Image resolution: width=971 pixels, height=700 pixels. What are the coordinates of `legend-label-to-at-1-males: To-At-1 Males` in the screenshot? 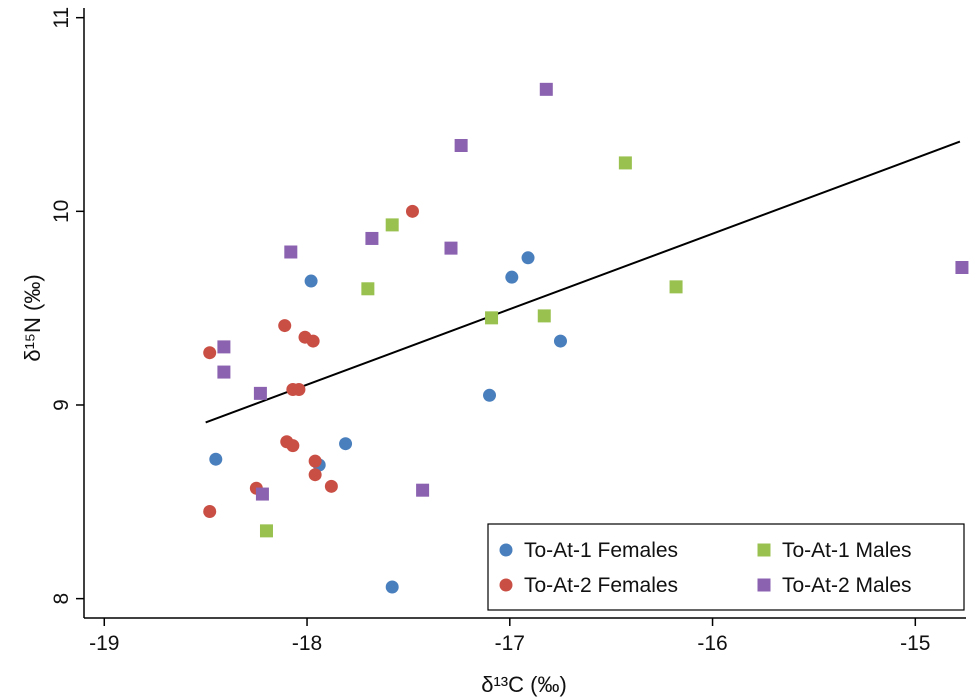 It's located at (847, 550).